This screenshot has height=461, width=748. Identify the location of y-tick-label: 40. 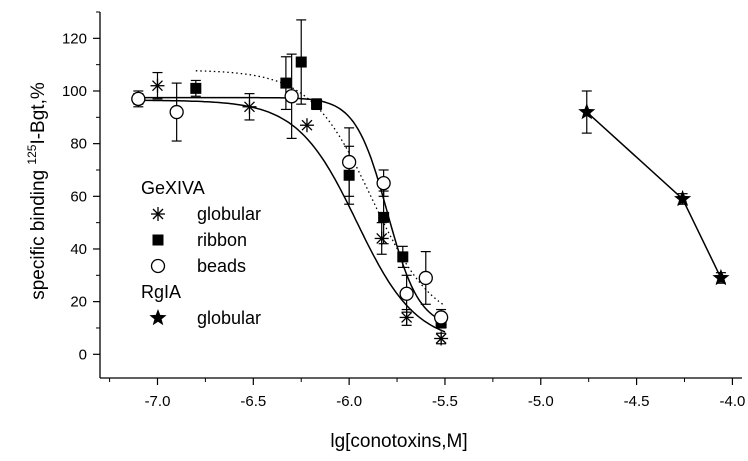
(78, 249).